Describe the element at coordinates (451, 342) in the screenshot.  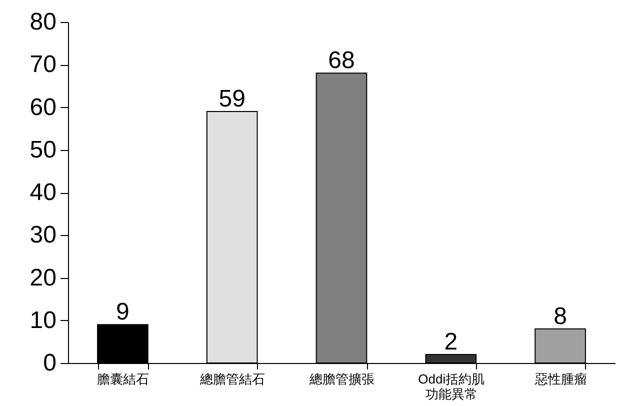
I see `data-label: 2` at that location.